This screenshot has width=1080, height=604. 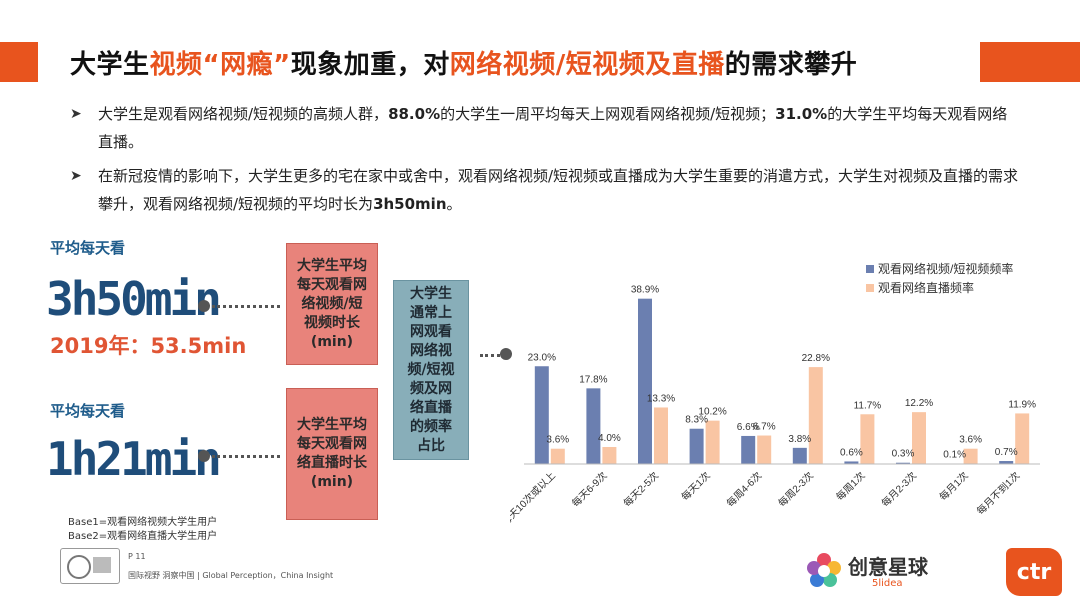 What do you see at coordinates (88, 411) in the screenshot?
I see `avg-label-live: 平均每天看` at bounding box center [88, 411].